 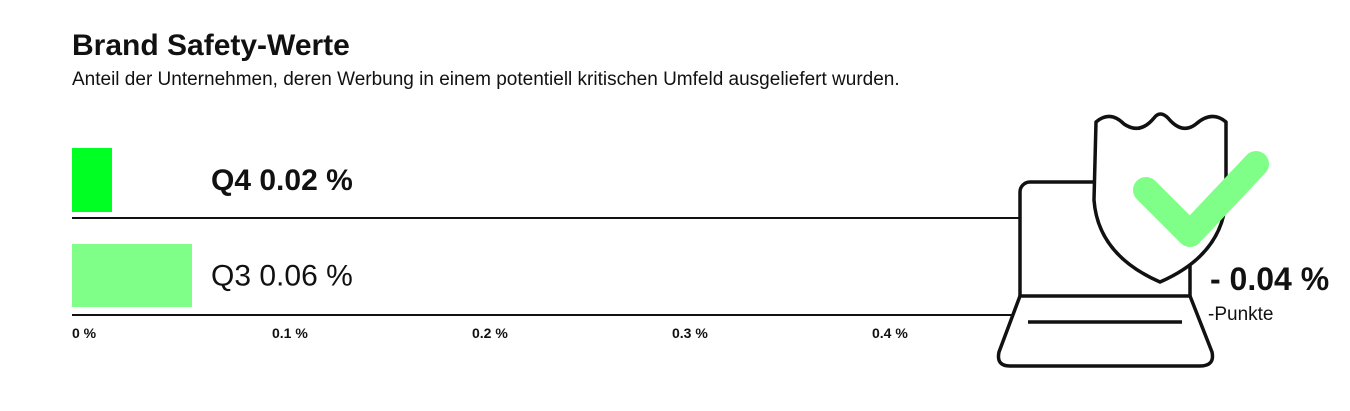 What do you see at coordinates (490, 333) in the screenshot?
I see `x-tick-label: 0.2 %` at bounding box center [490, 333].